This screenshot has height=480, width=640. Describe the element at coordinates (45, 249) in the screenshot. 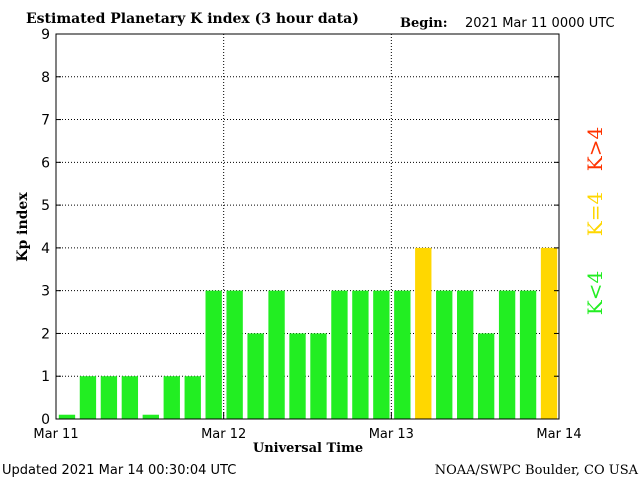

I see `y-tick-label: 4` at that location.